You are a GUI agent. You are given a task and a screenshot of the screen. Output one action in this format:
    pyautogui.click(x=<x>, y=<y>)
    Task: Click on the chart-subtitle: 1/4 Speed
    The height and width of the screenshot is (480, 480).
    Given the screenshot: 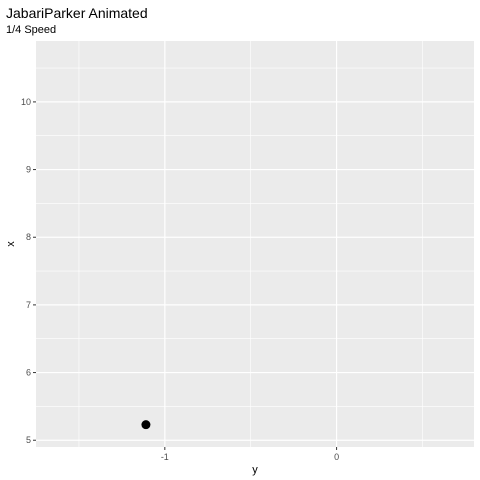 What is the action you would take?
    pyautogui.click(x=31, y=30)
    